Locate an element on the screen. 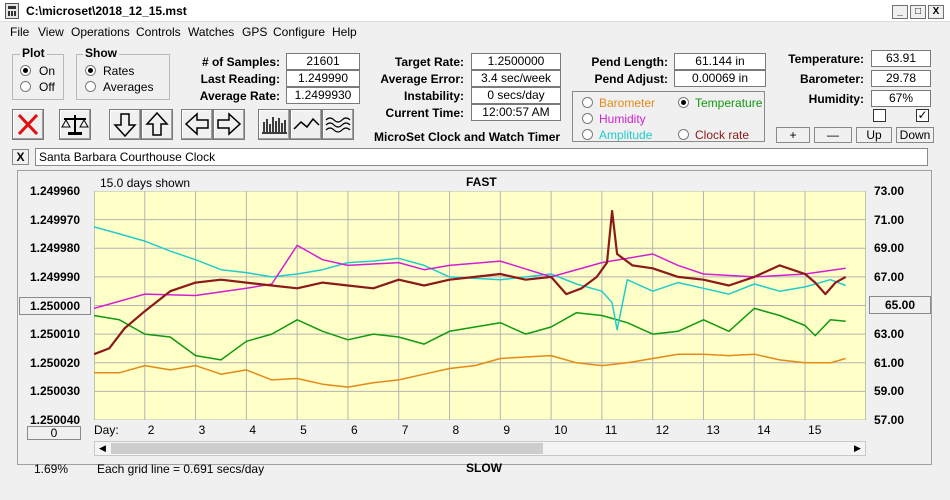 Image resolution: width=950 pixels, height=500 pixels. menu-operations: Operations is located at coordinates (100, 32).